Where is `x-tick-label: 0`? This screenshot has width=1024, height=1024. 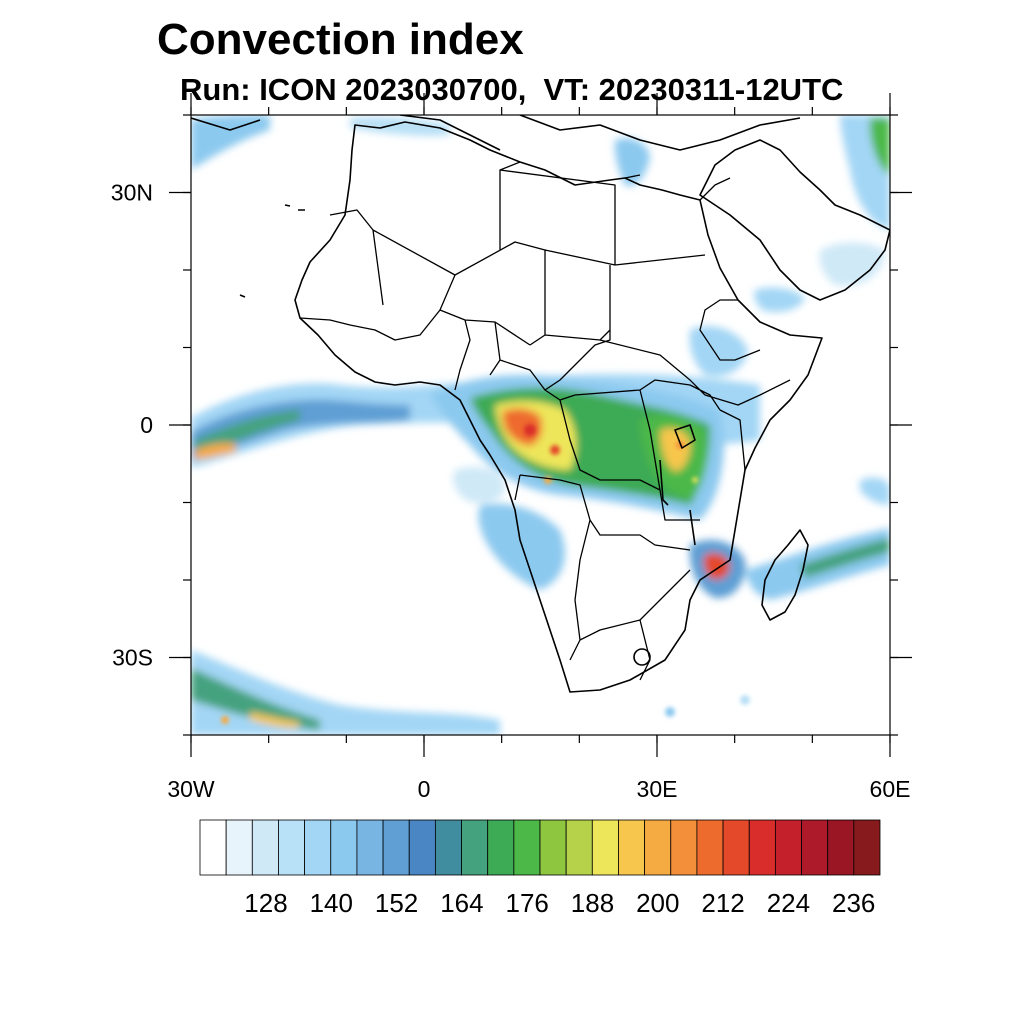
x-tick-label: 0 is located at coordinates (424, 789).